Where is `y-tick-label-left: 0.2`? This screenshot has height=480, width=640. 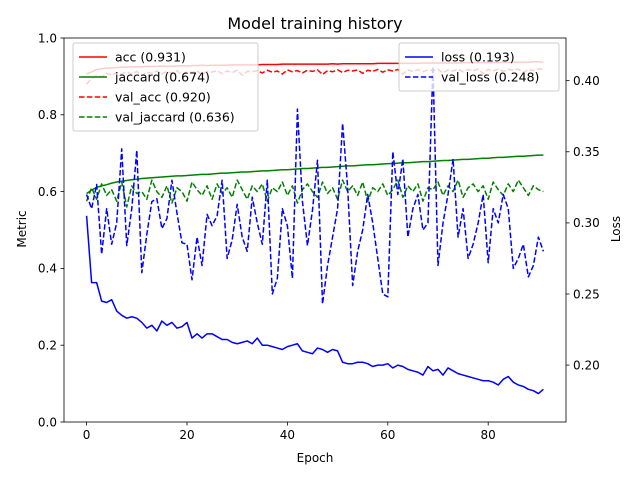 y-tick-label-left: 0.2 is located at coordinates (47, 346).